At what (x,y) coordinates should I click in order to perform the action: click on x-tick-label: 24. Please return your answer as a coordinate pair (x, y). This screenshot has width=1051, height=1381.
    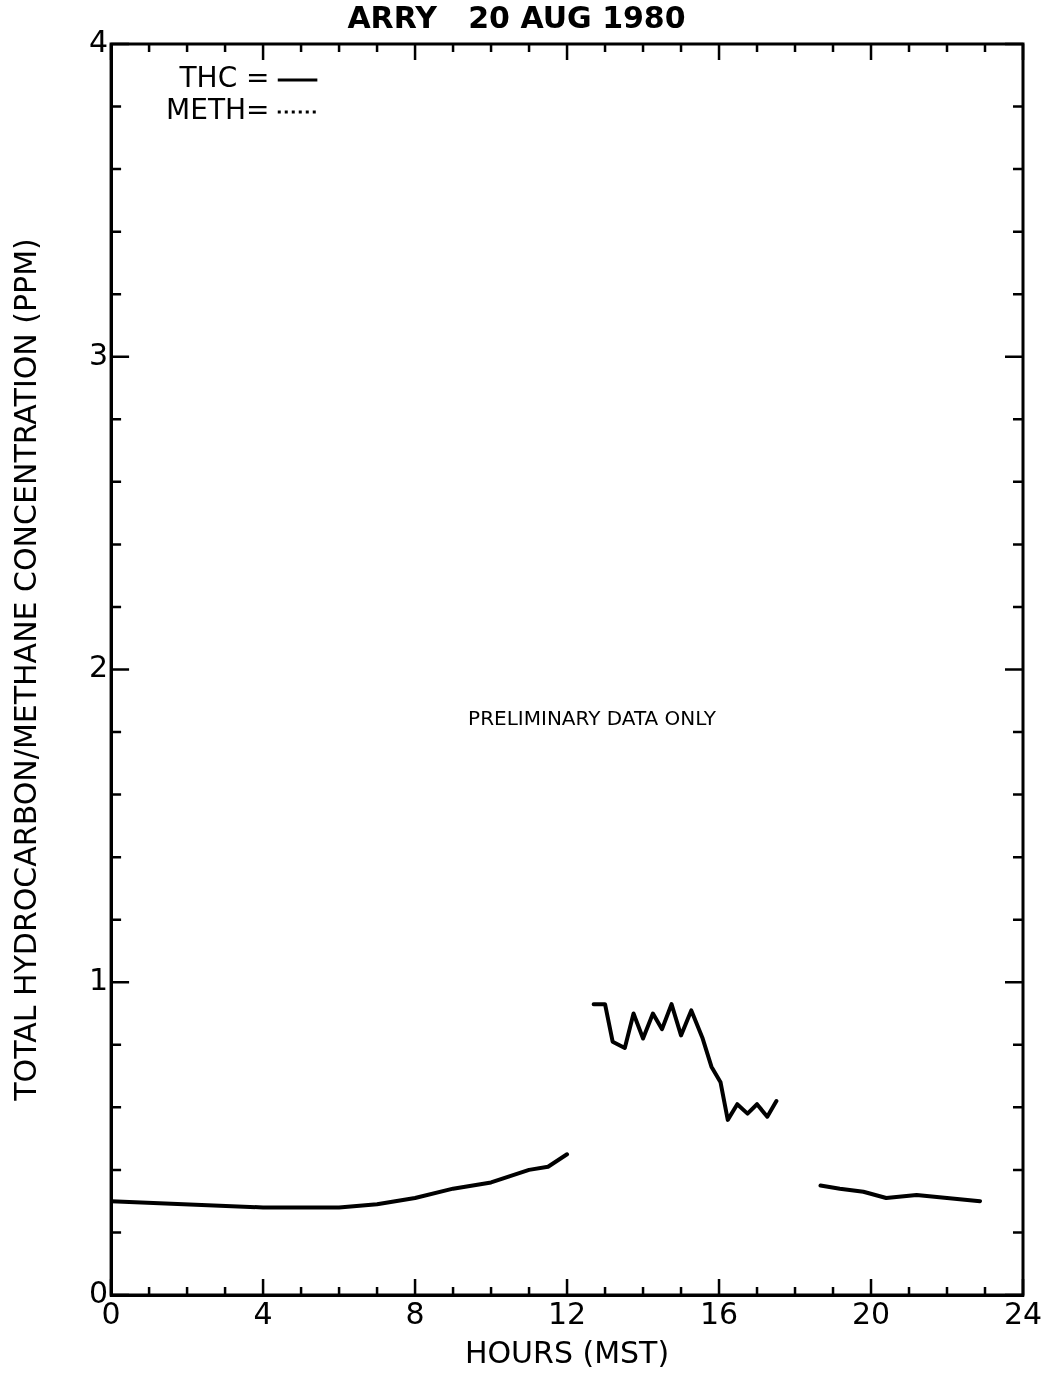
    Looking at the image, I should click on (1023, 1313).